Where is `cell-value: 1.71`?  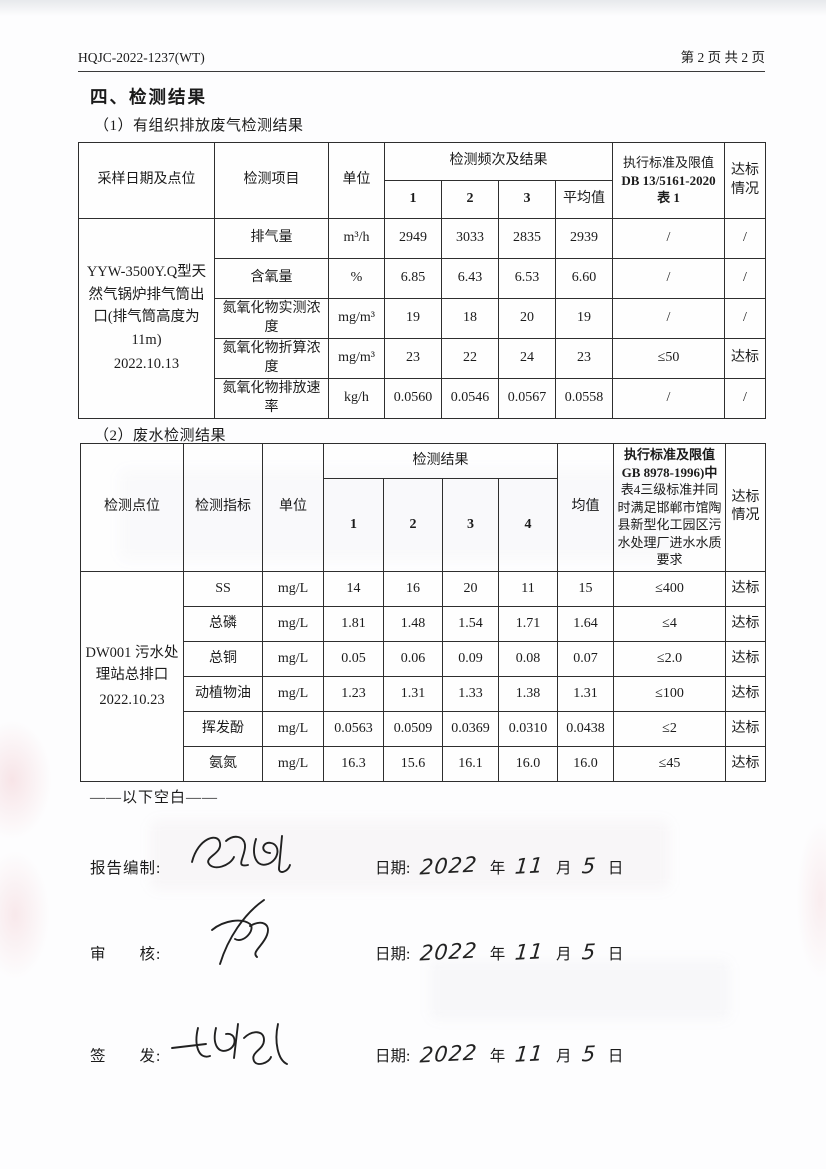 cell-value: 1.71 is located at coordinates (528, 623).